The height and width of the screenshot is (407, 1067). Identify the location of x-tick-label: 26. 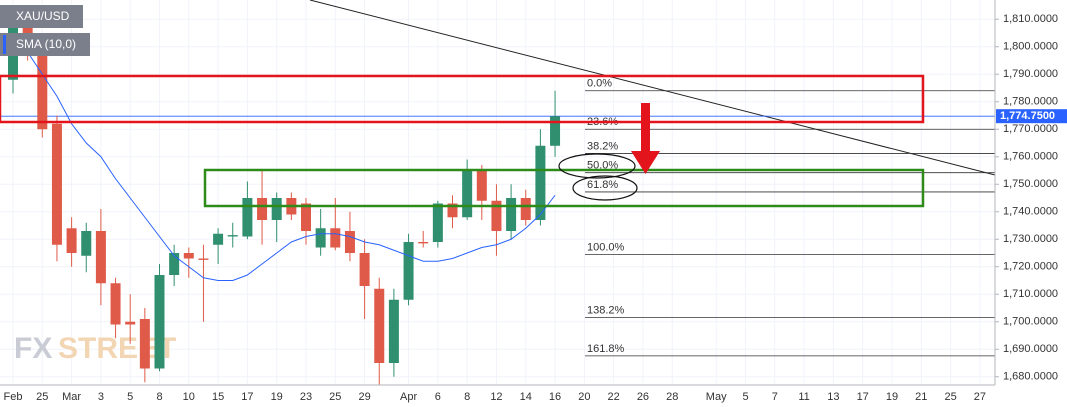
(643, 397).